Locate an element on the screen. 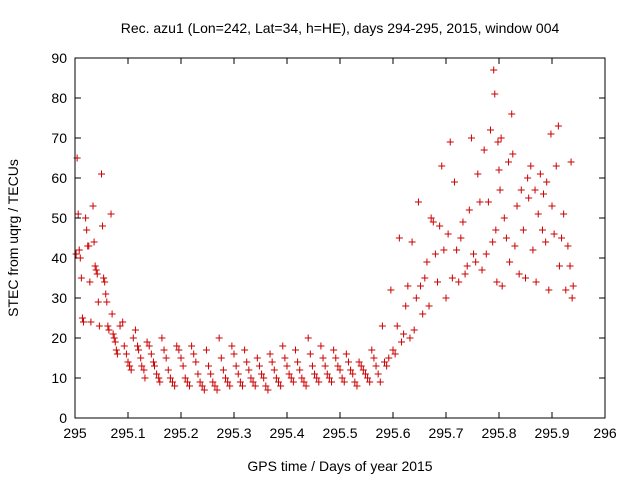 This screenshot has width=640, height=480. y-tick-label: 20 is located at coordinates (59, 338).